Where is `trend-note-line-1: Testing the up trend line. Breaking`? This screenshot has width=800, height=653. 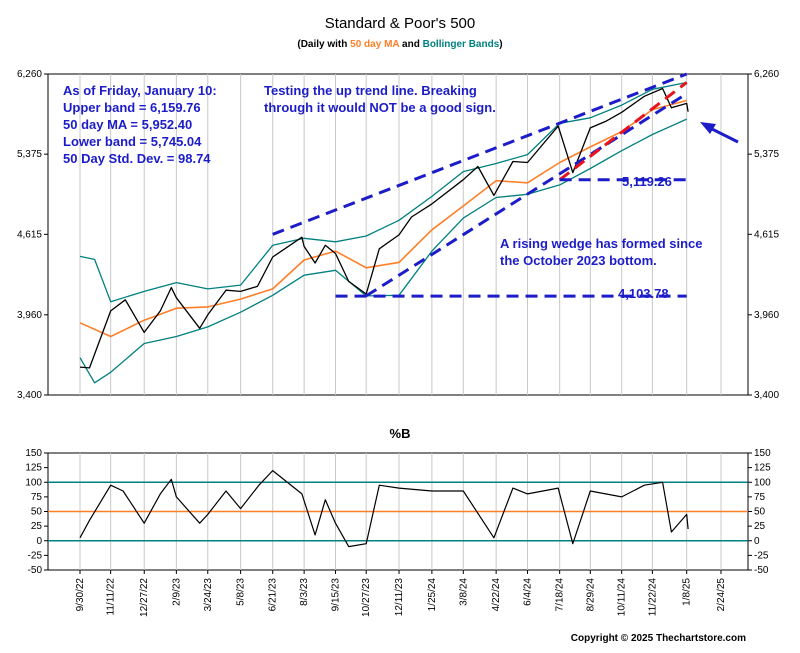
trend-note-line-1: Testing the up trend line. Breaking is located at coordinates (370, 90).